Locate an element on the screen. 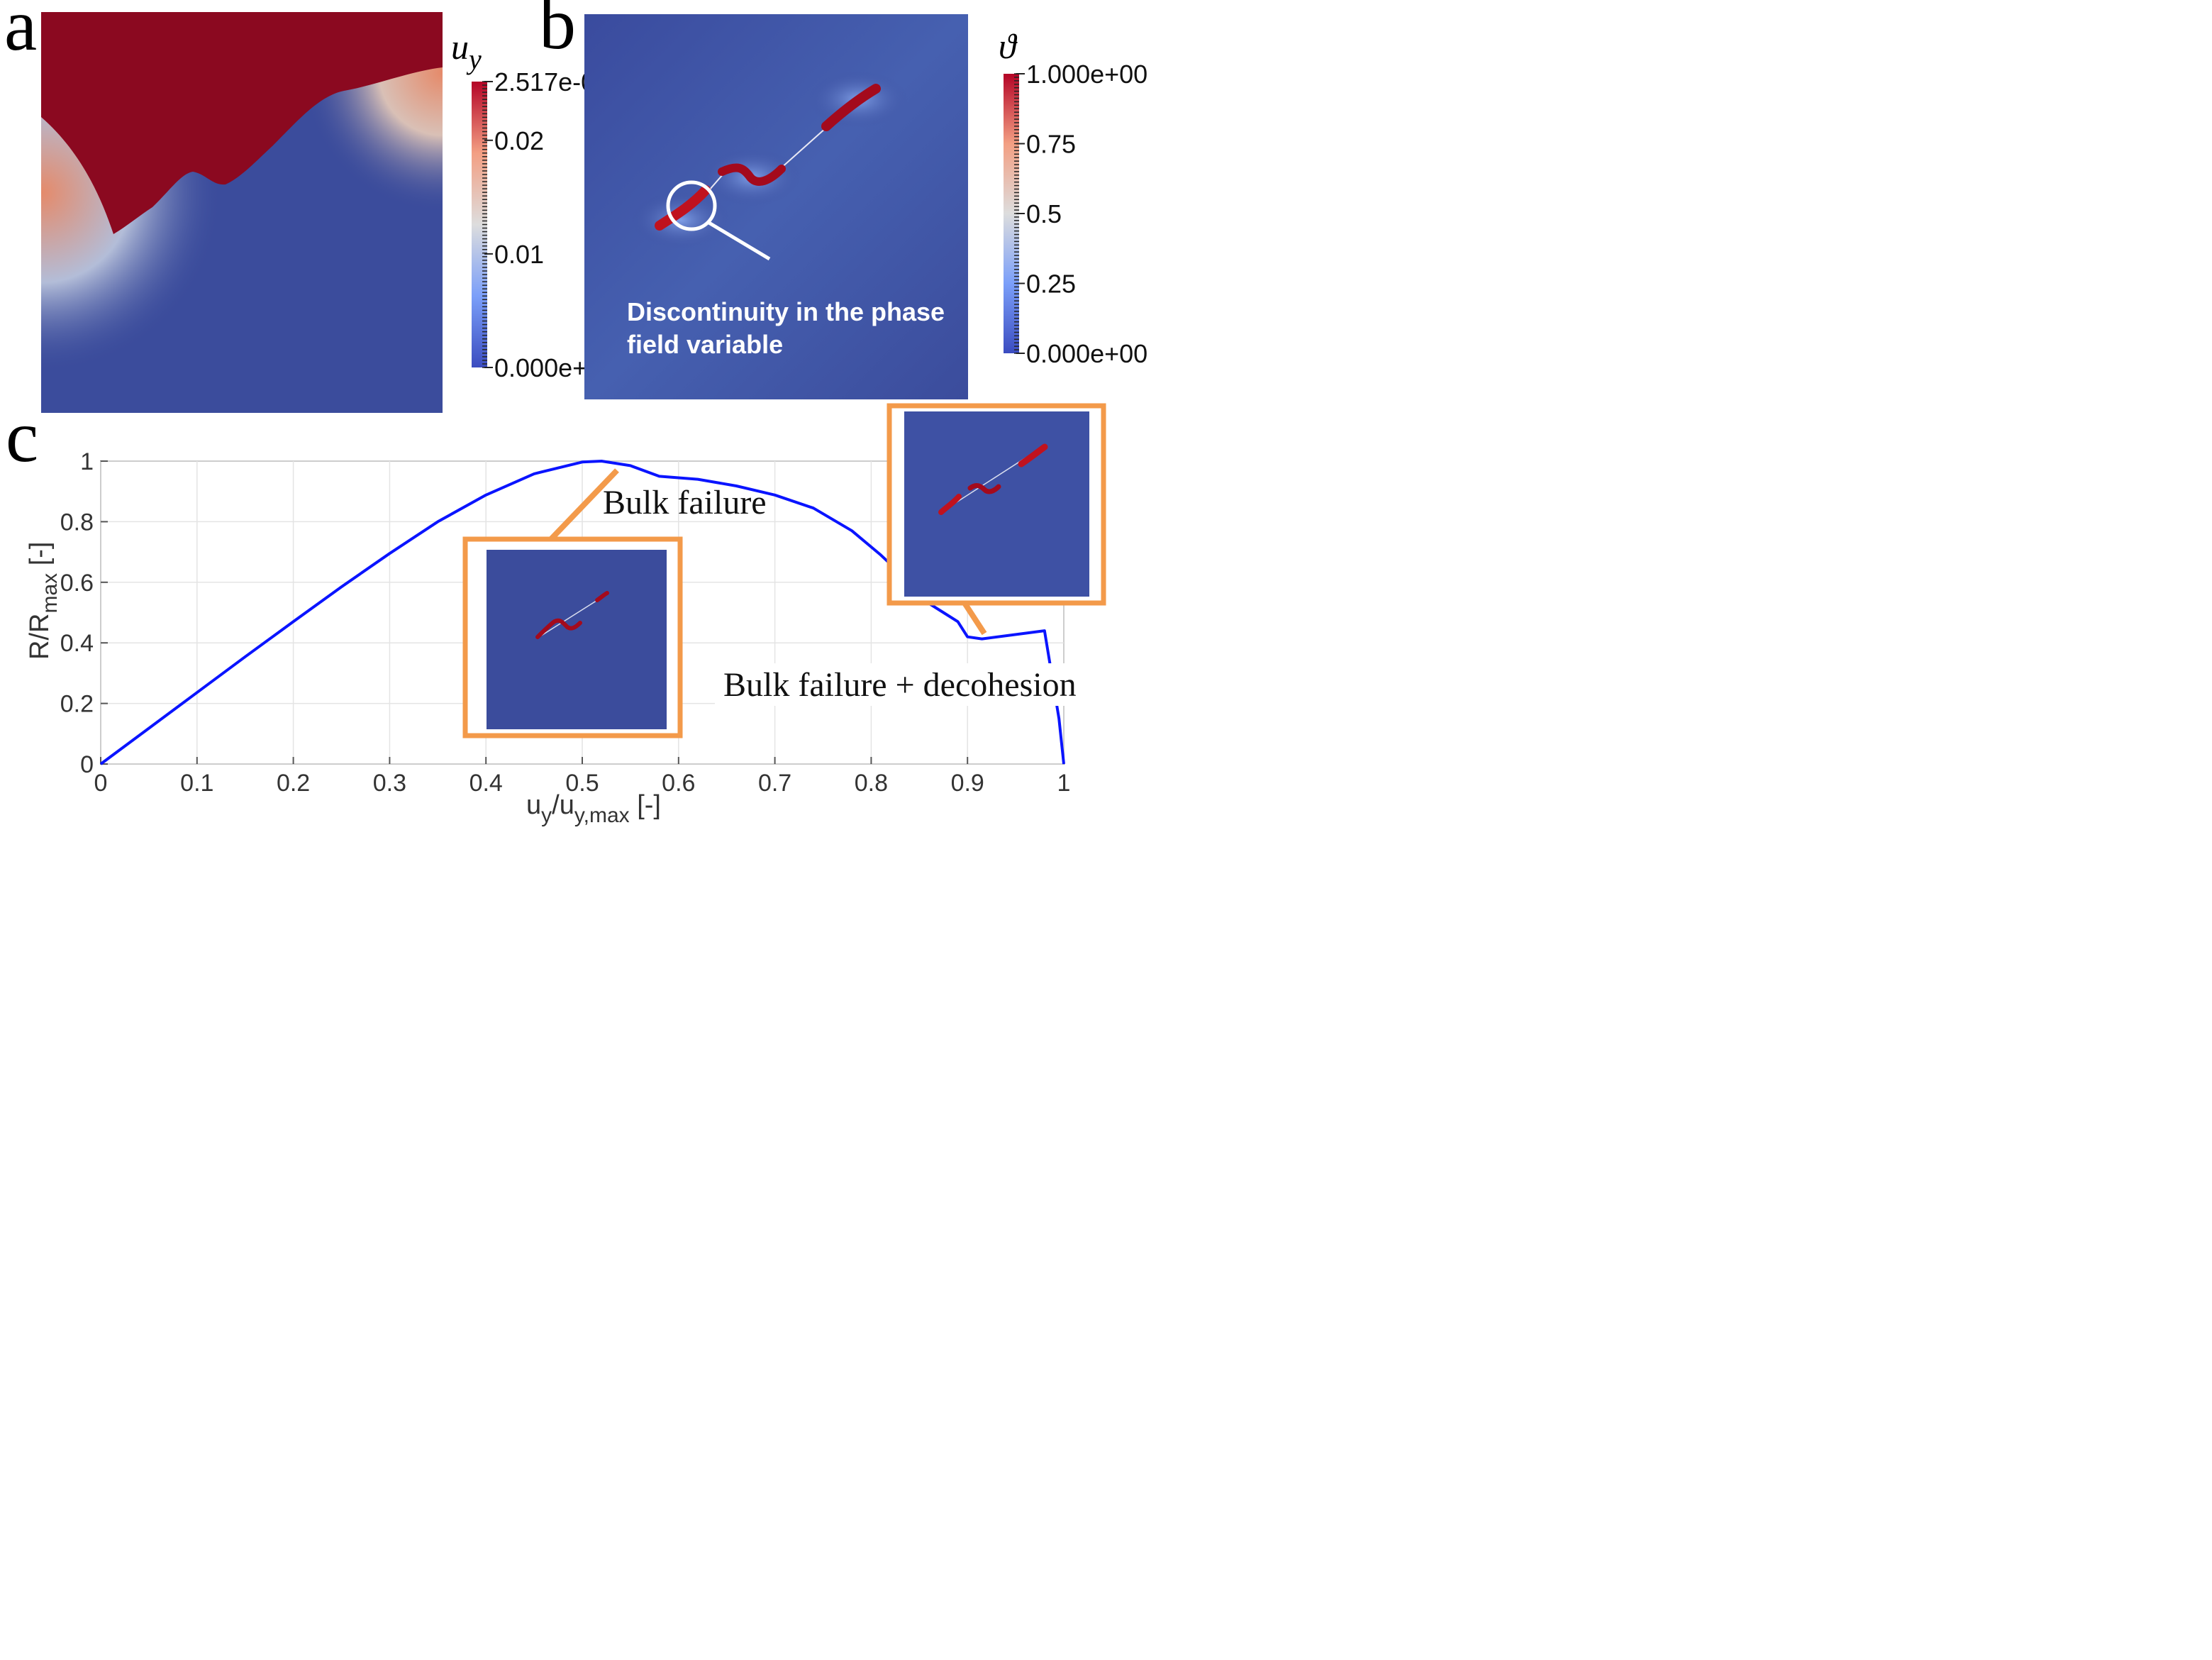 The height and width of the screenshot is (1660, 2212). panel-a-contour-plot is located at coordinates (242, 213).